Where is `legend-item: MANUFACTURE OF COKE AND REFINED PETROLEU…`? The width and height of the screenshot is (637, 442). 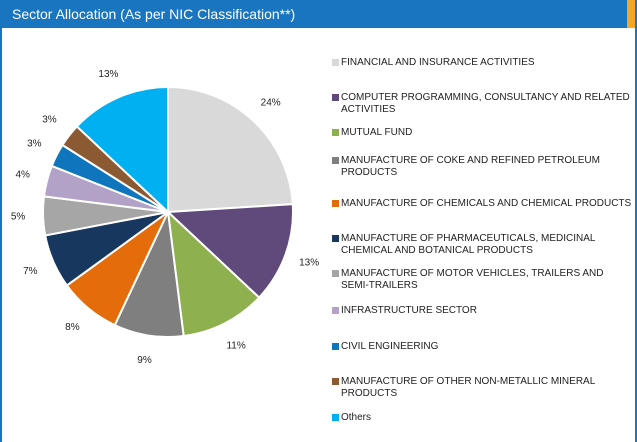
legend-item: MANUFACTURE OF COKE AND REFINED PETROLEU… is located at coordinates (482, 167).